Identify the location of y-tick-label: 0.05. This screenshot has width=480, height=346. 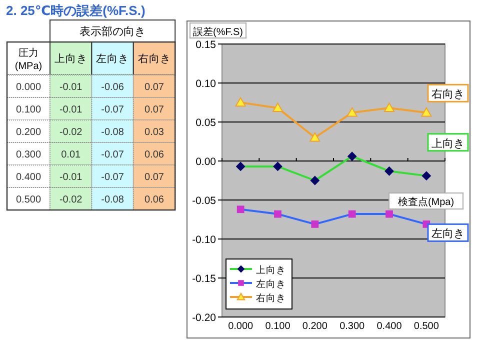
(206, 123).